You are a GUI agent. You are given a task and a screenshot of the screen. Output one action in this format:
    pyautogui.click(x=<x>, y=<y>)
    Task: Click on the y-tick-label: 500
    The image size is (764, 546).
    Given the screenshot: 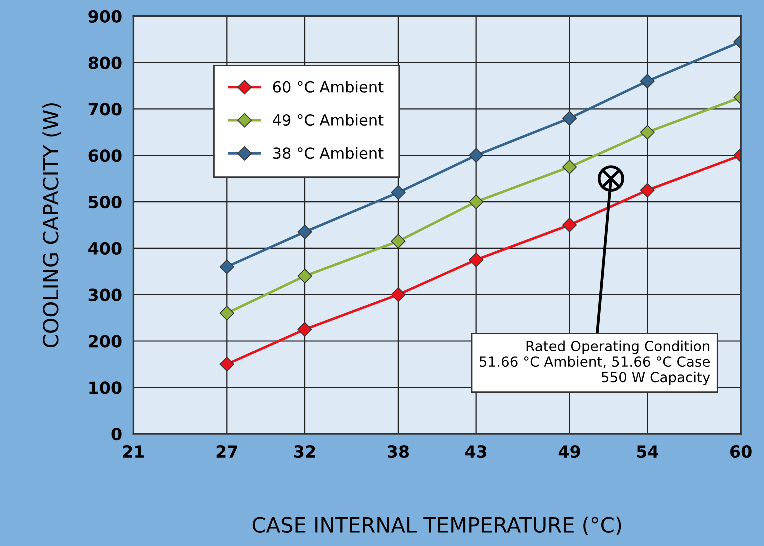 What is the action you would take?
    pyautogui.click(x=105, y=202)
    